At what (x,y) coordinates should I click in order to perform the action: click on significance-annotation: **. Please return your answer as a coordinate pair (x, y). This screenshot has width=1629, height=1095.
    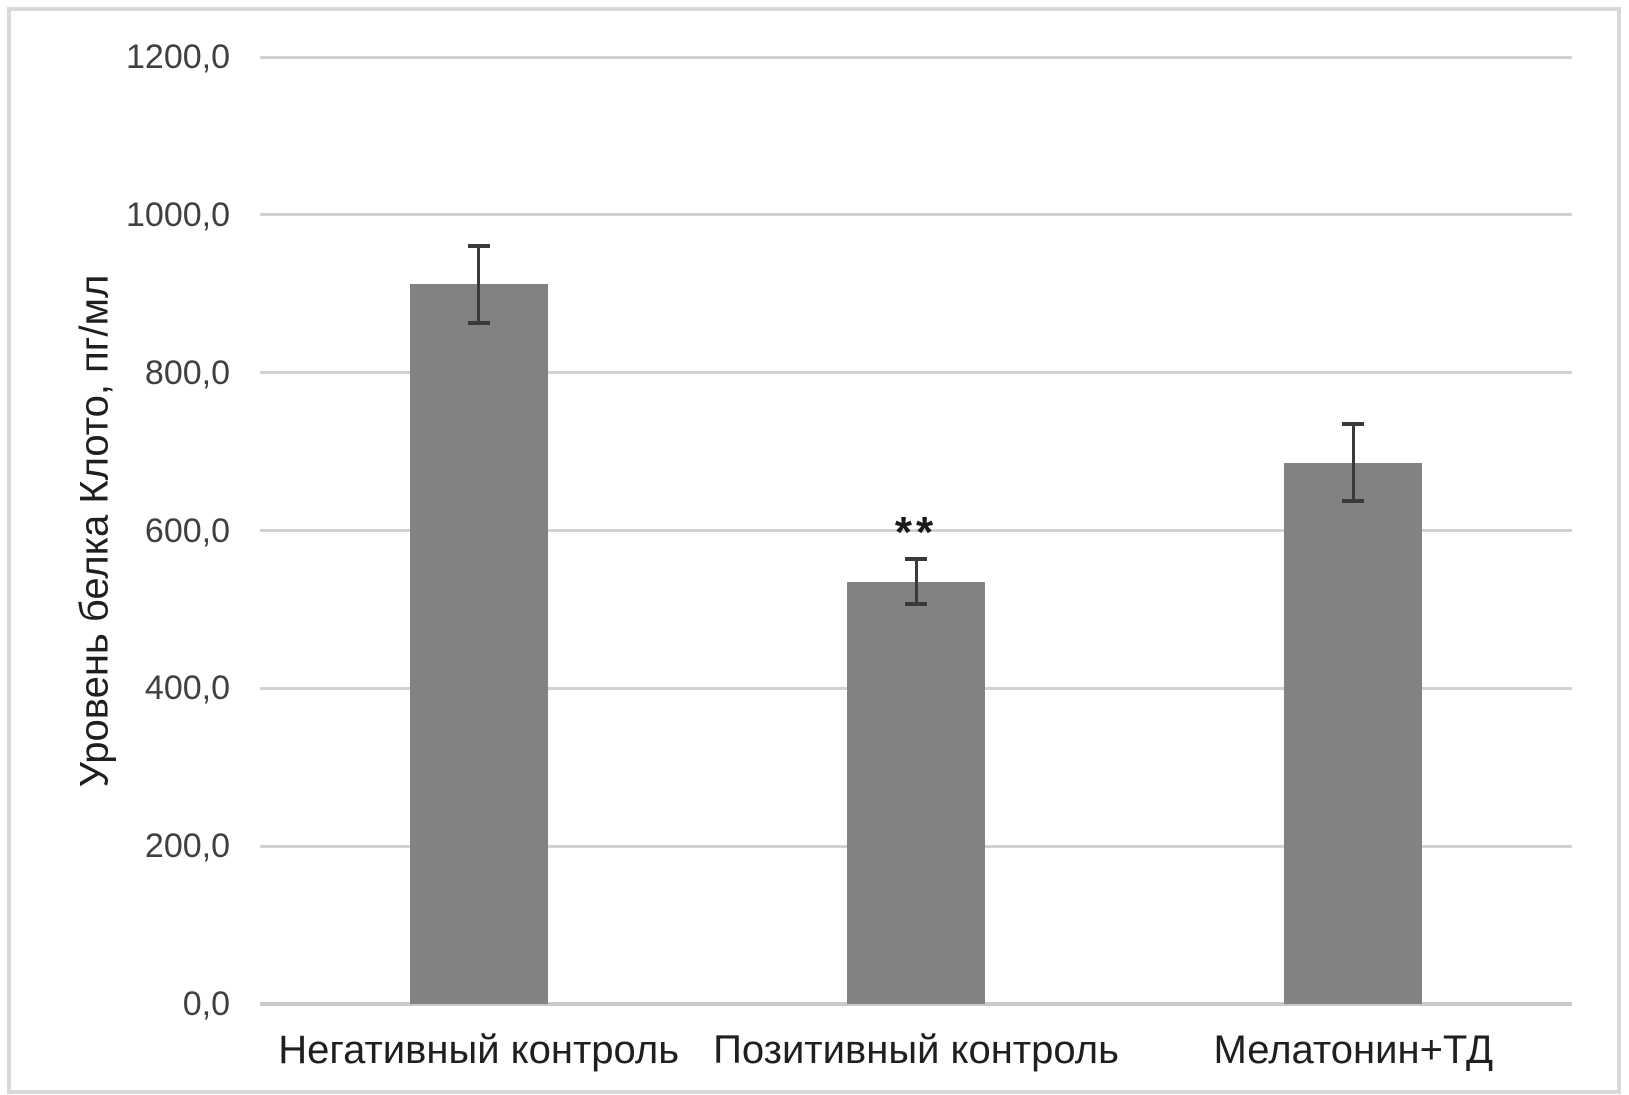
    Looking at the image, I should click on (916, 533).